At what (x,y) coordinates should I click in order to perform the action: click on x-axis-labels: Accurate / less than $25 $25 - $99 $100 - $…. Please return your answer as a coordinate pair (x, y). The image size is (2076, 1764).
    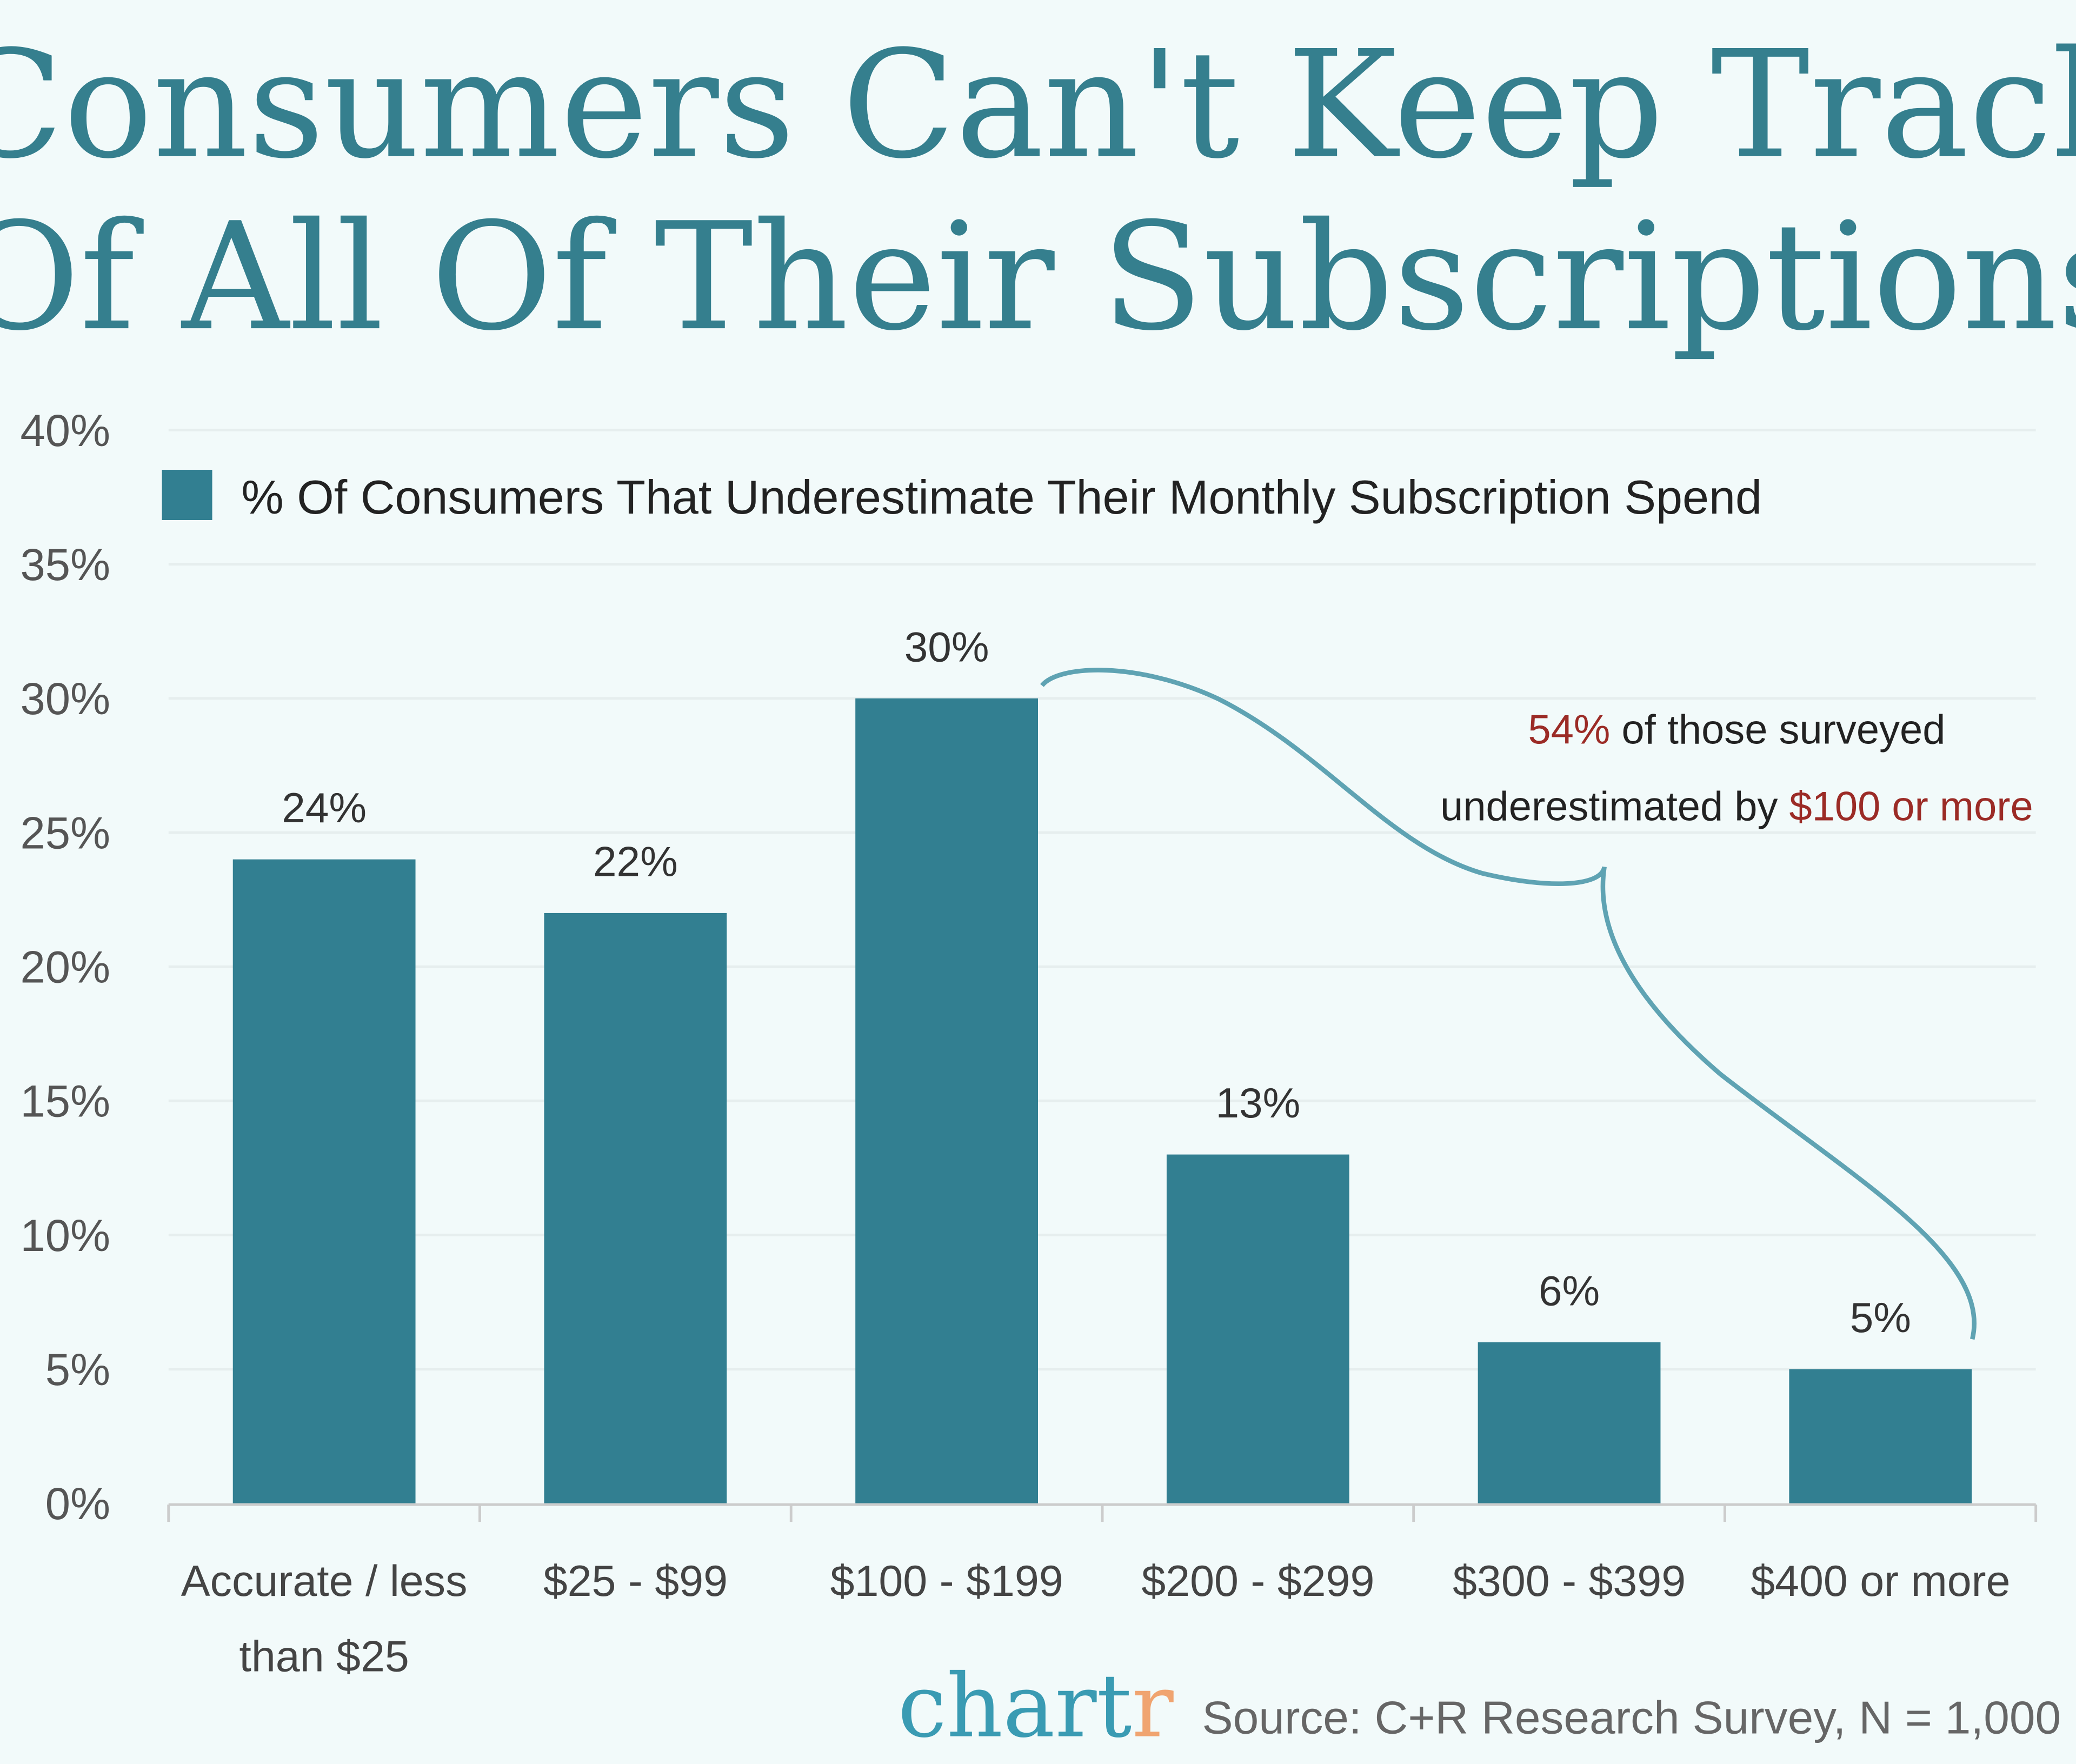
    Looking at the image, I should click on (1102, 1593).